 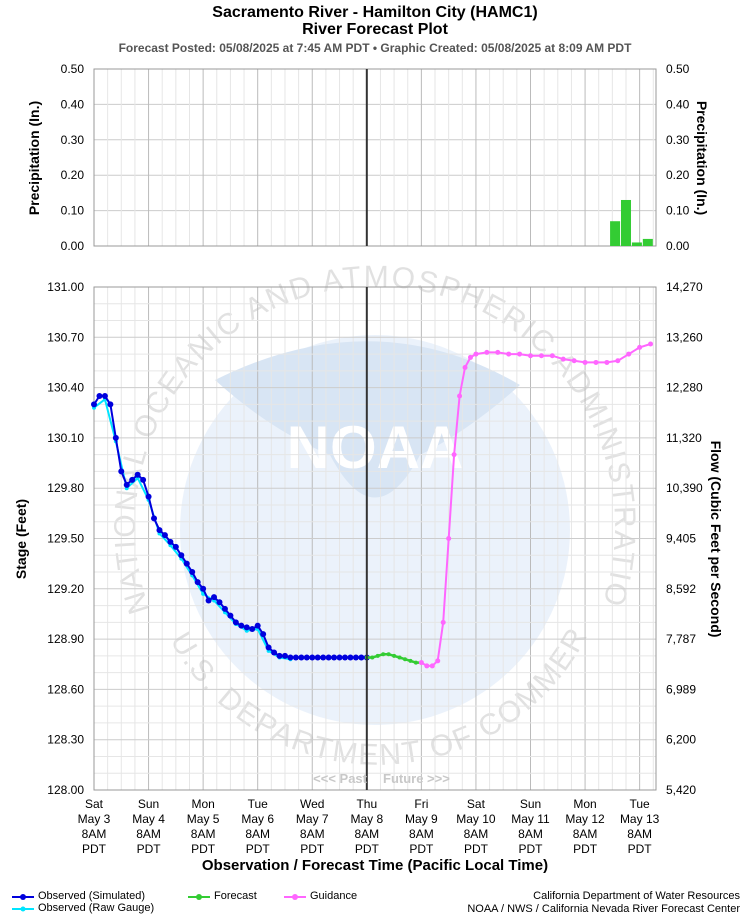 I want to click on precip-tick-label-right: 0.30, so click(x=678, y=140).